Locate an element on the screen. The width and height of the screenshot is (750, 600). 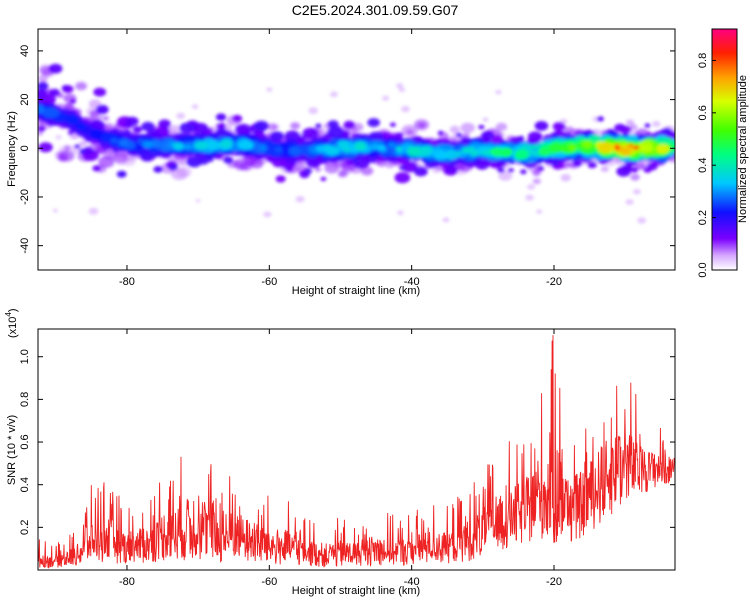
snr-scale-prefix: (x10 is located at coordinates (13, 327).